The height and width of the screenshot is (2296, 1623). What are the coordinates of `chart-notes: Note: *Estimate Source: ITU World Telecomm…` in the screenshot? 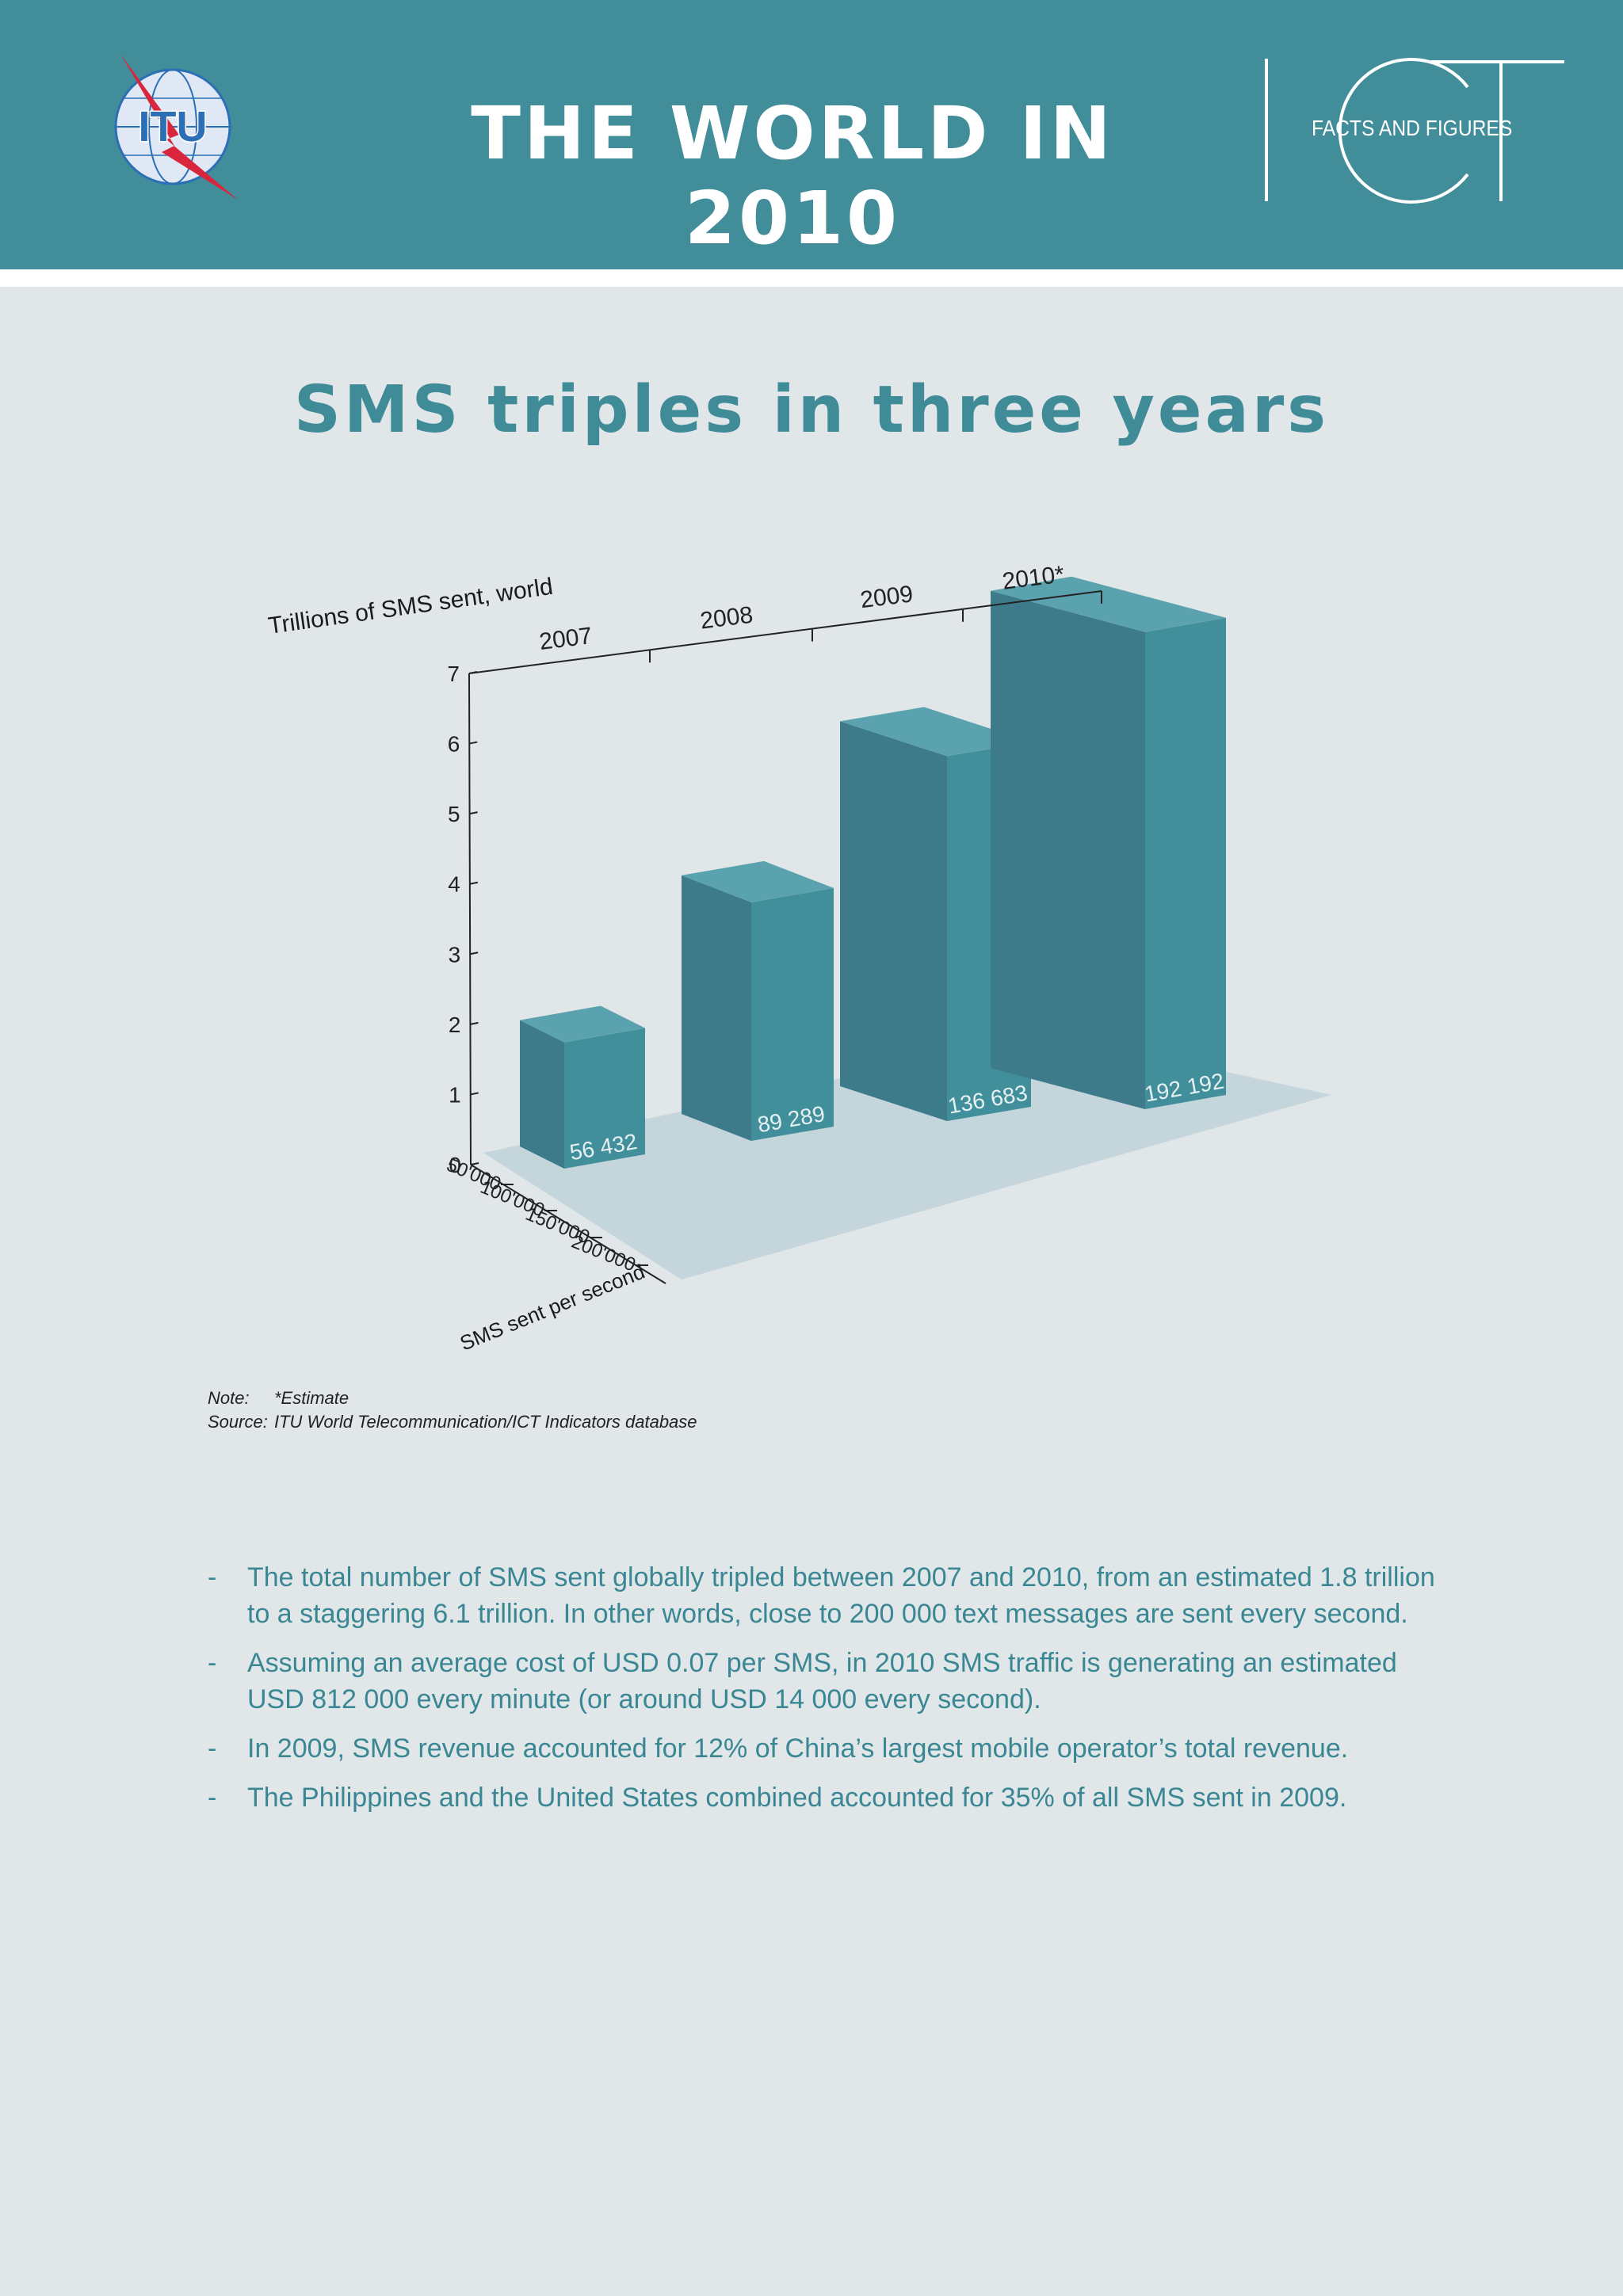 It's located at (452, 1410).